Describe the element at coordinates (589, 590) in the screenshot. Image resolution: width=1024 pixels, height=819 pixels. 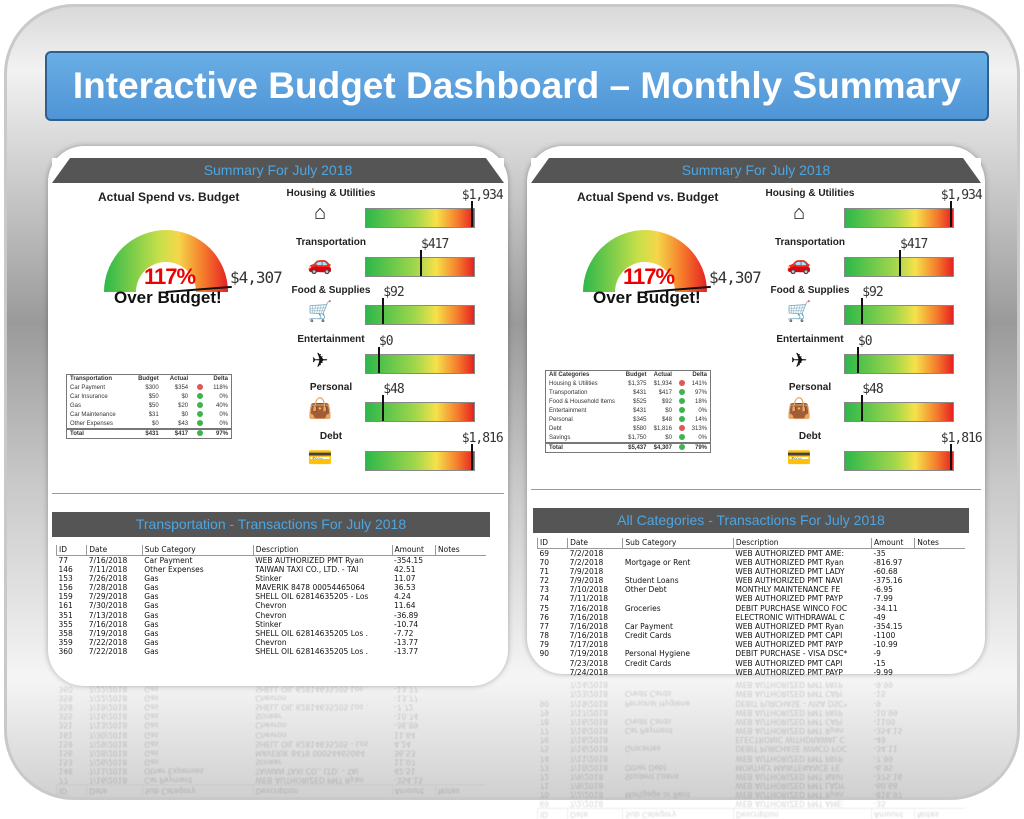
I see `transaction-cell: 7/10/2018` at that location.